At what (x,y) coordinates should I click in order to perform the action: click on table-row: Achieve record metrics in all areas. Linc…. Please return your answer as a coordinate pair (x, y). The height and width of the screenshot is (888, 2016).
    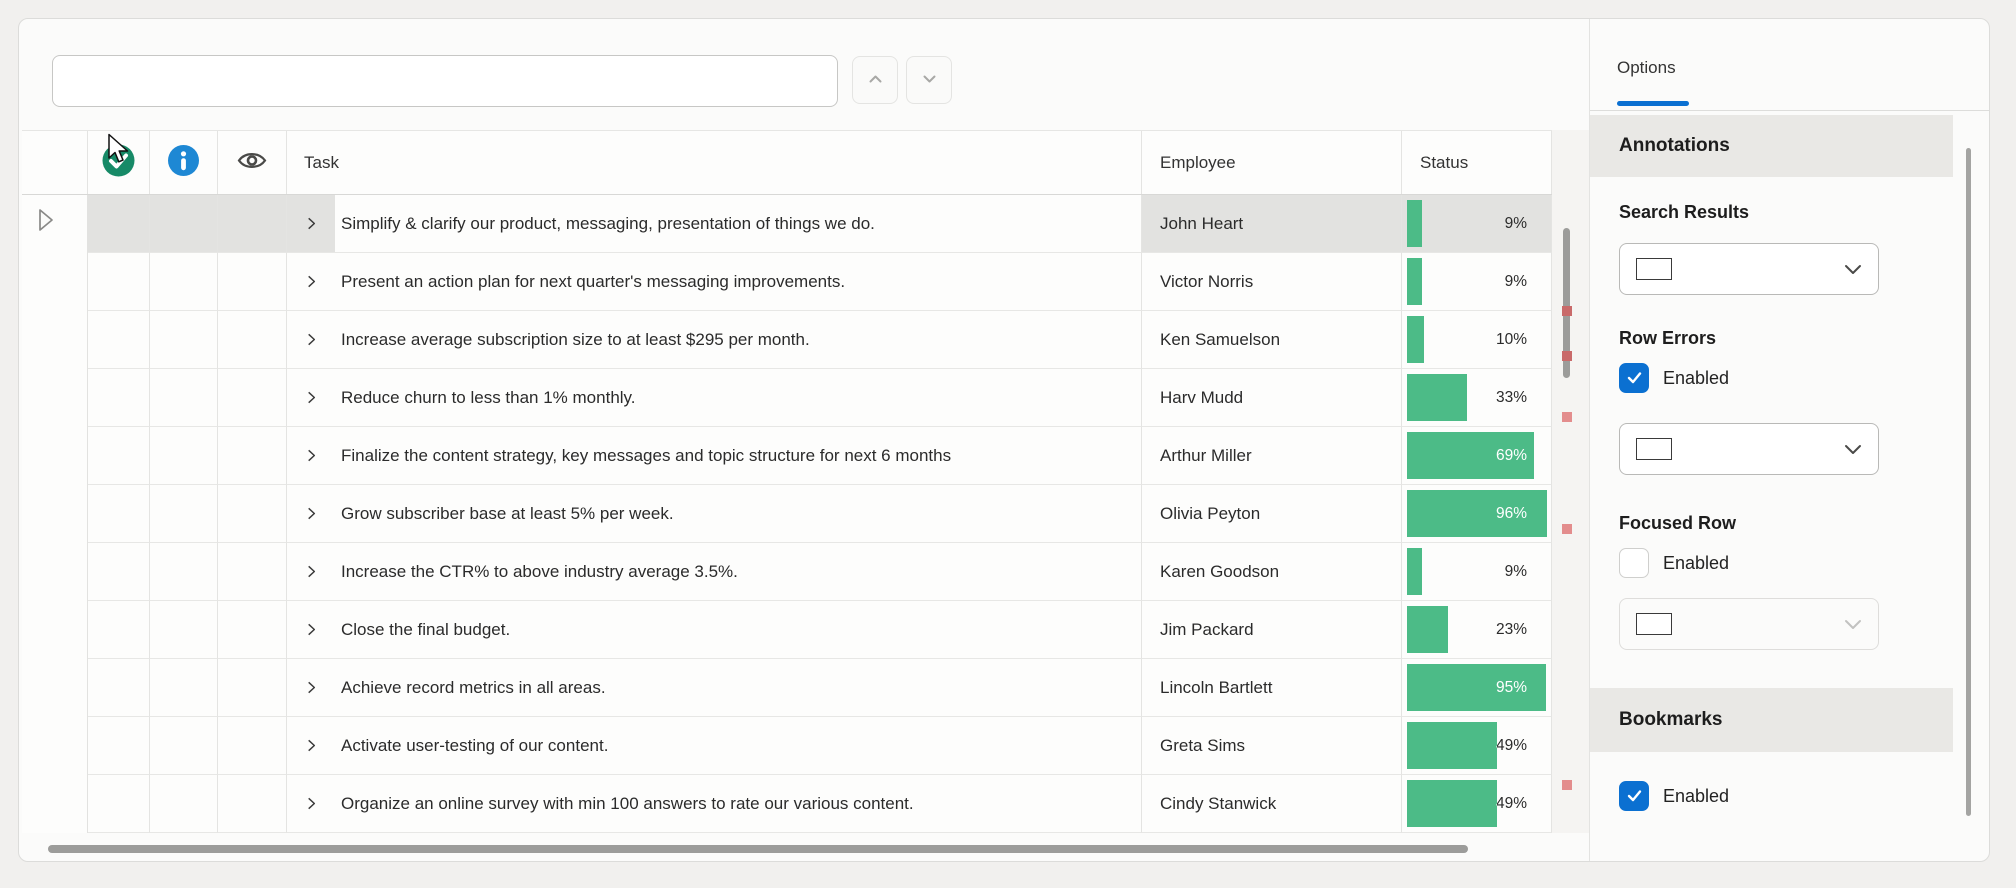
    Looking at the image, I should click on (820, 688).